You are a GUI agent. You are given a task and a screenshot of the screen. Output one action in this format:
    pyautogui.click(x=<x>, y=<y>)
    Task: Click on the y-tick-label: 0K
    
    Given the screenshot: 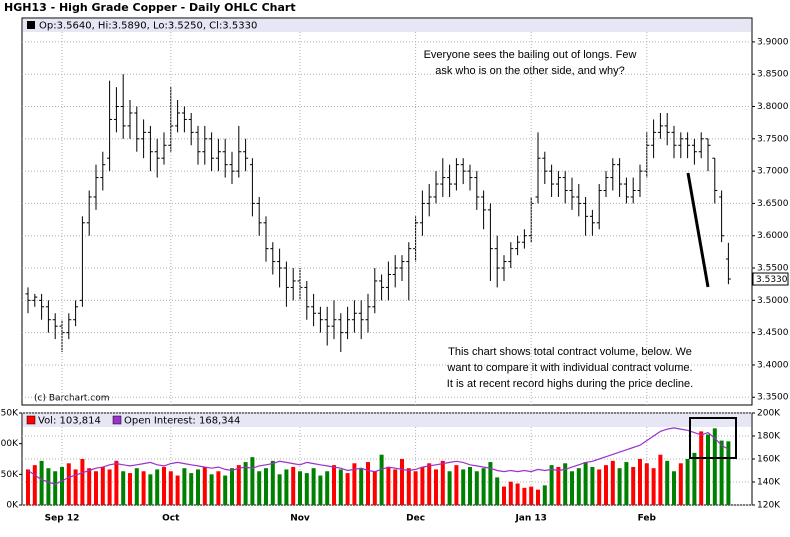 What is the action you would take?
    pyautogui.click(x=12, y=506)
    